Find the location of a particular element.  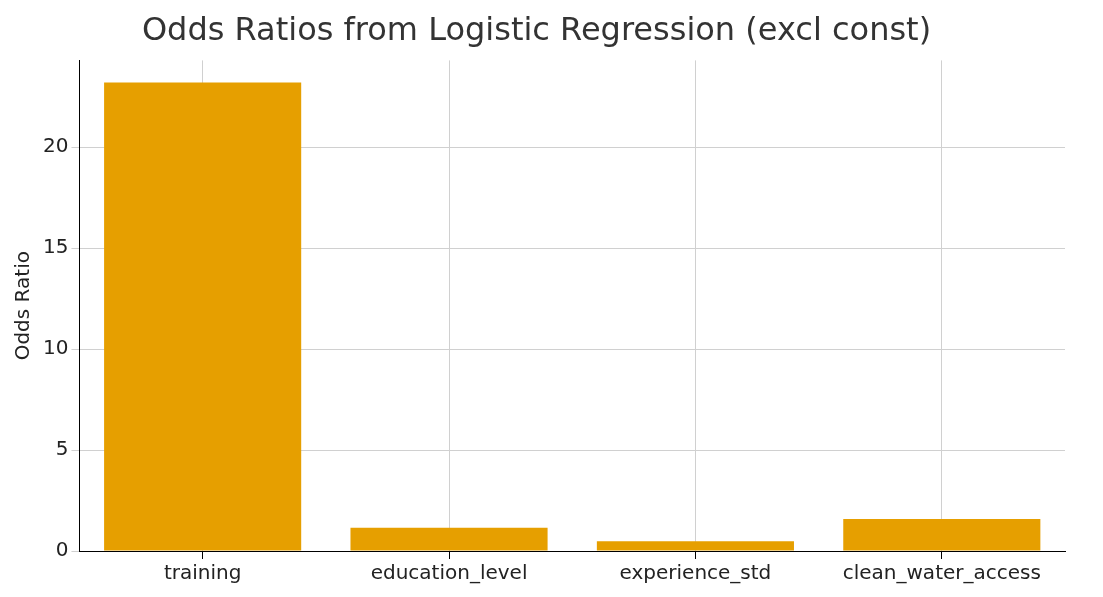

chart-title: Odds Ratios from Logistic Regression (excl const) is located at coordinates (536, 28).